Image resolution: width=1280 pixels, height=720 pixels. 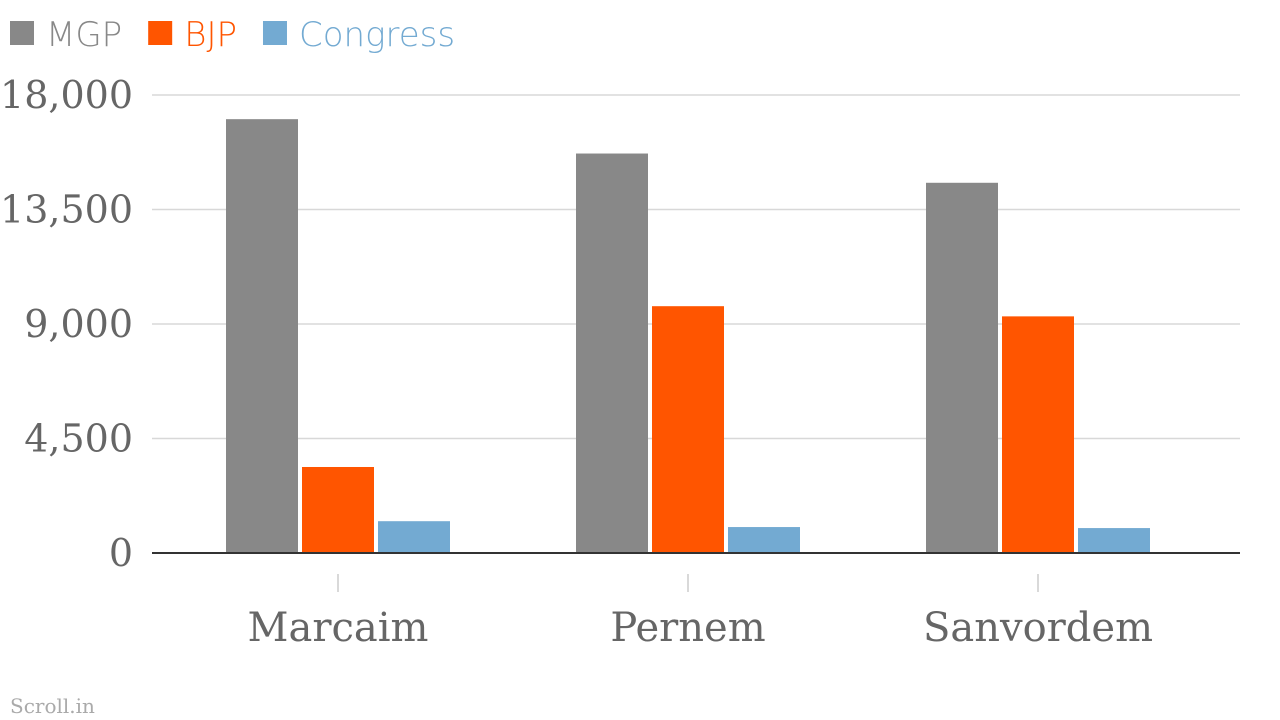 I want to click on y-tick-label: 9,000, so click(x=78, y=324).